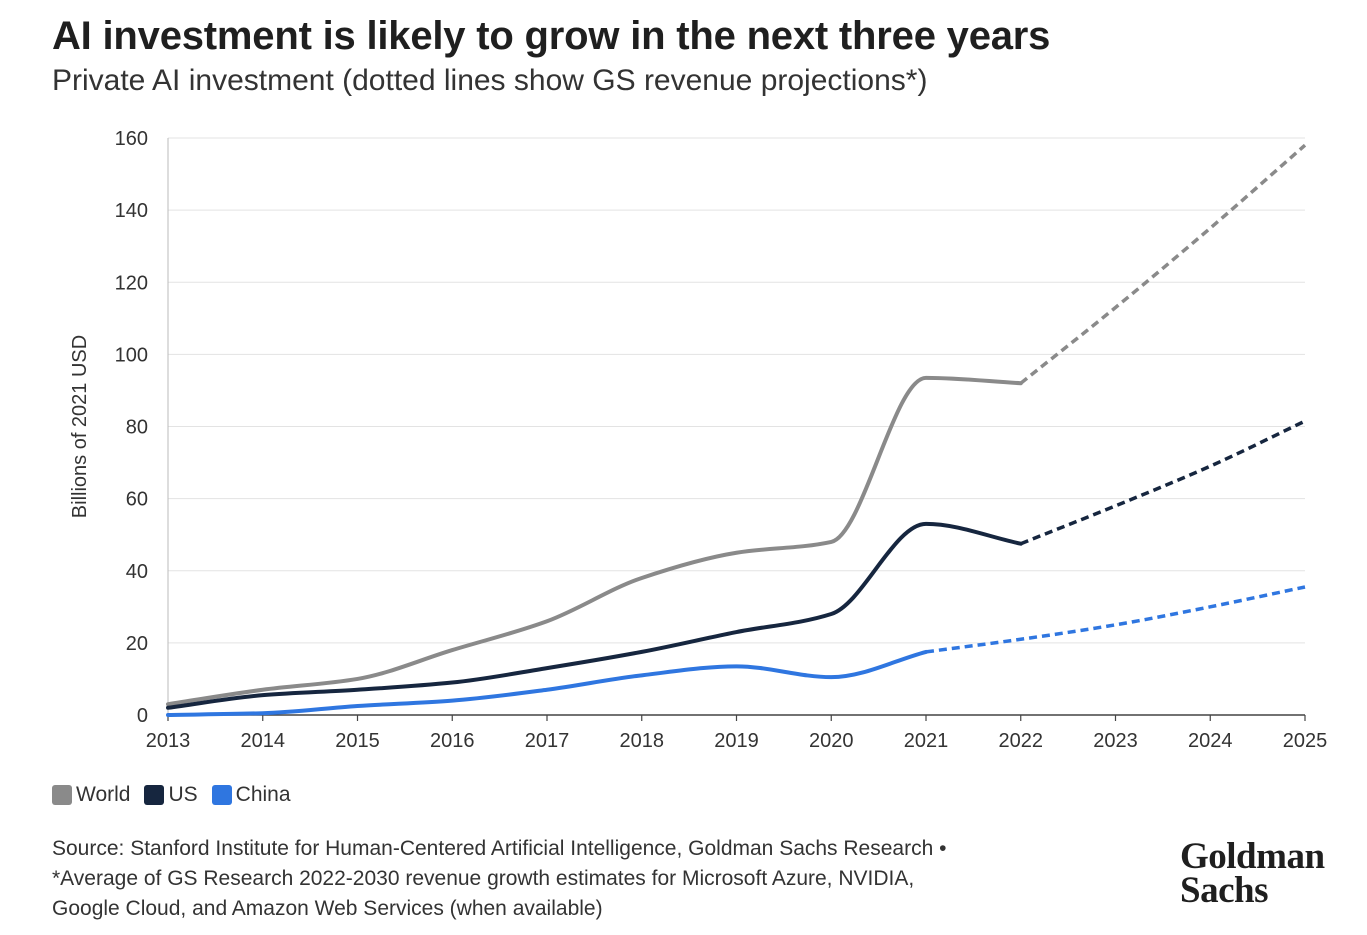 The width and height of the screenshot is (1367, 935). I want to click on y-tick-label: 160, so click(131, 139).